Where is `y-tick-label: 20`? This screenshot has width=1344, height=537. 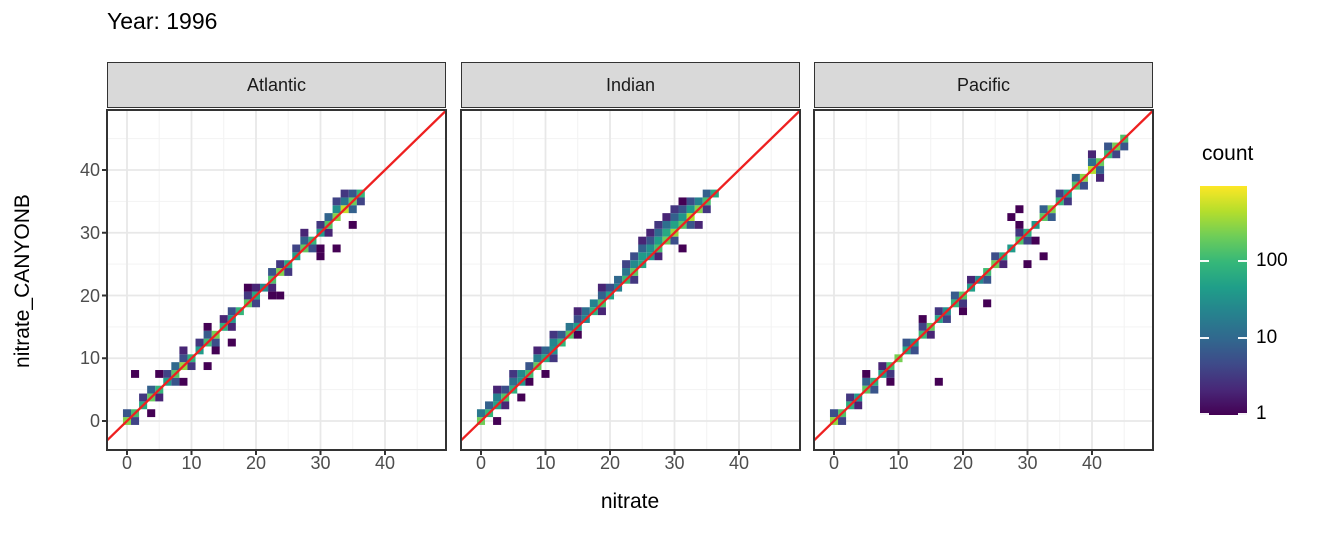 y-tick-label: 20 is located at coordinates (89, 295).